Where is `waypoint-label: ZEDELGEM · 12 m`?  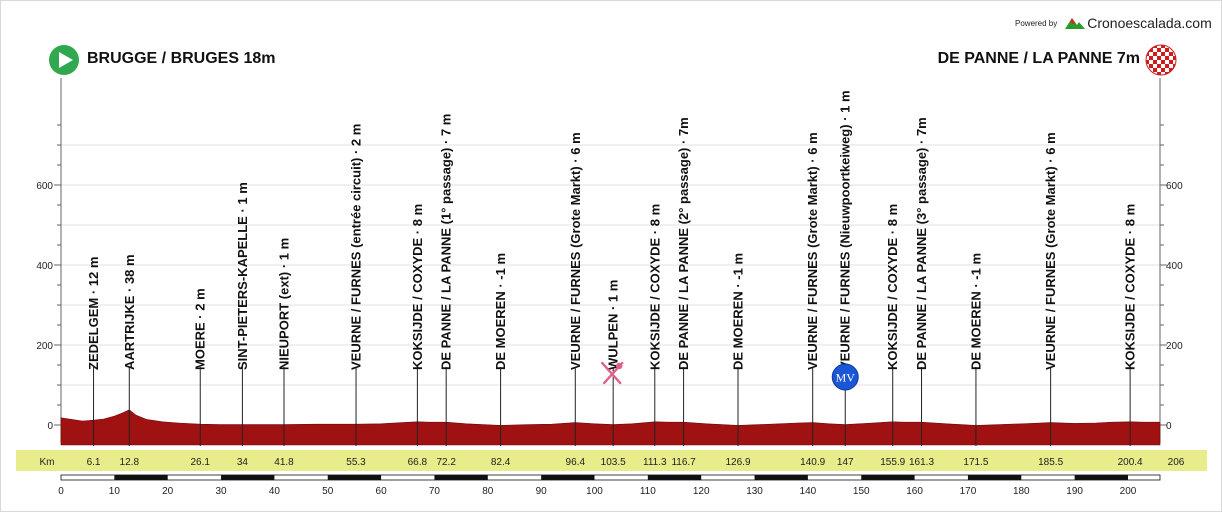
waypoint-label: ZEDELGEM · 12 m is located at coordinates (93, 313).